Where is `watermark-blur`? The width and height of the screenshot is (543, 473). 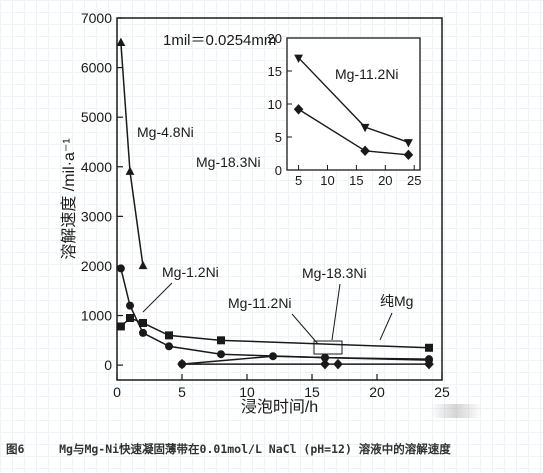
watermark-blur is located at coordinates (456, 411).